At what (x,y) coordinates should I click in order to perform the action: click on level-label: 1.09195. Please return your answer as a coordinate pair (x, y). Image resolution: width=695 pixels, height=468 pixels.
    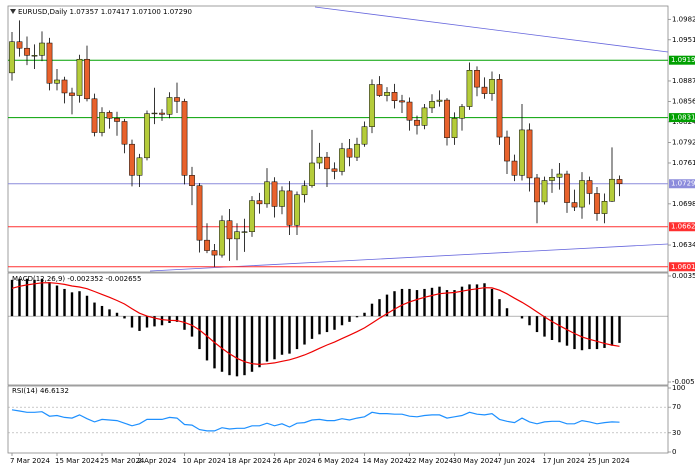
    Looking at the image, I should click on (683, 60).